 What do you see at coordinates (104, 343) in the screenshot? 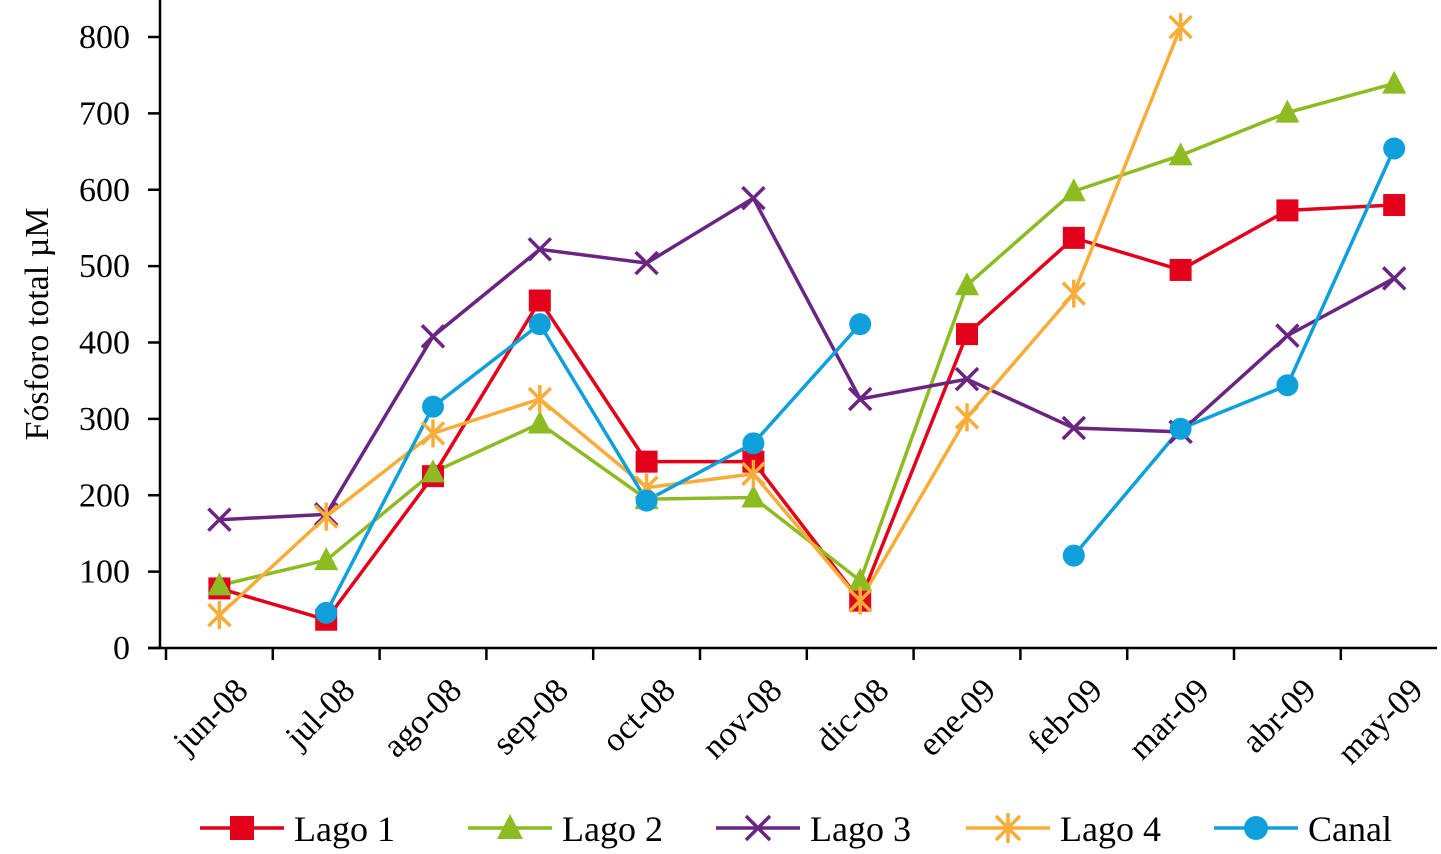
I see `y-tick-label: 400` at bounding box center [104, 343].